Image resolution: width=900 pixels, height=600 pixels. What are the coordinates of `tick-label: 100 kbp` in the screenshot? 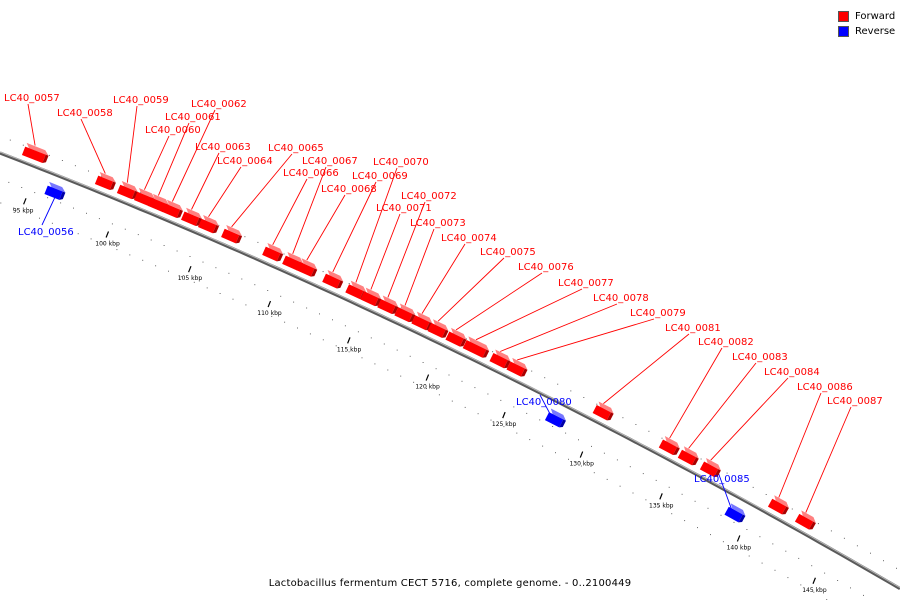 It's located at (107, 243).